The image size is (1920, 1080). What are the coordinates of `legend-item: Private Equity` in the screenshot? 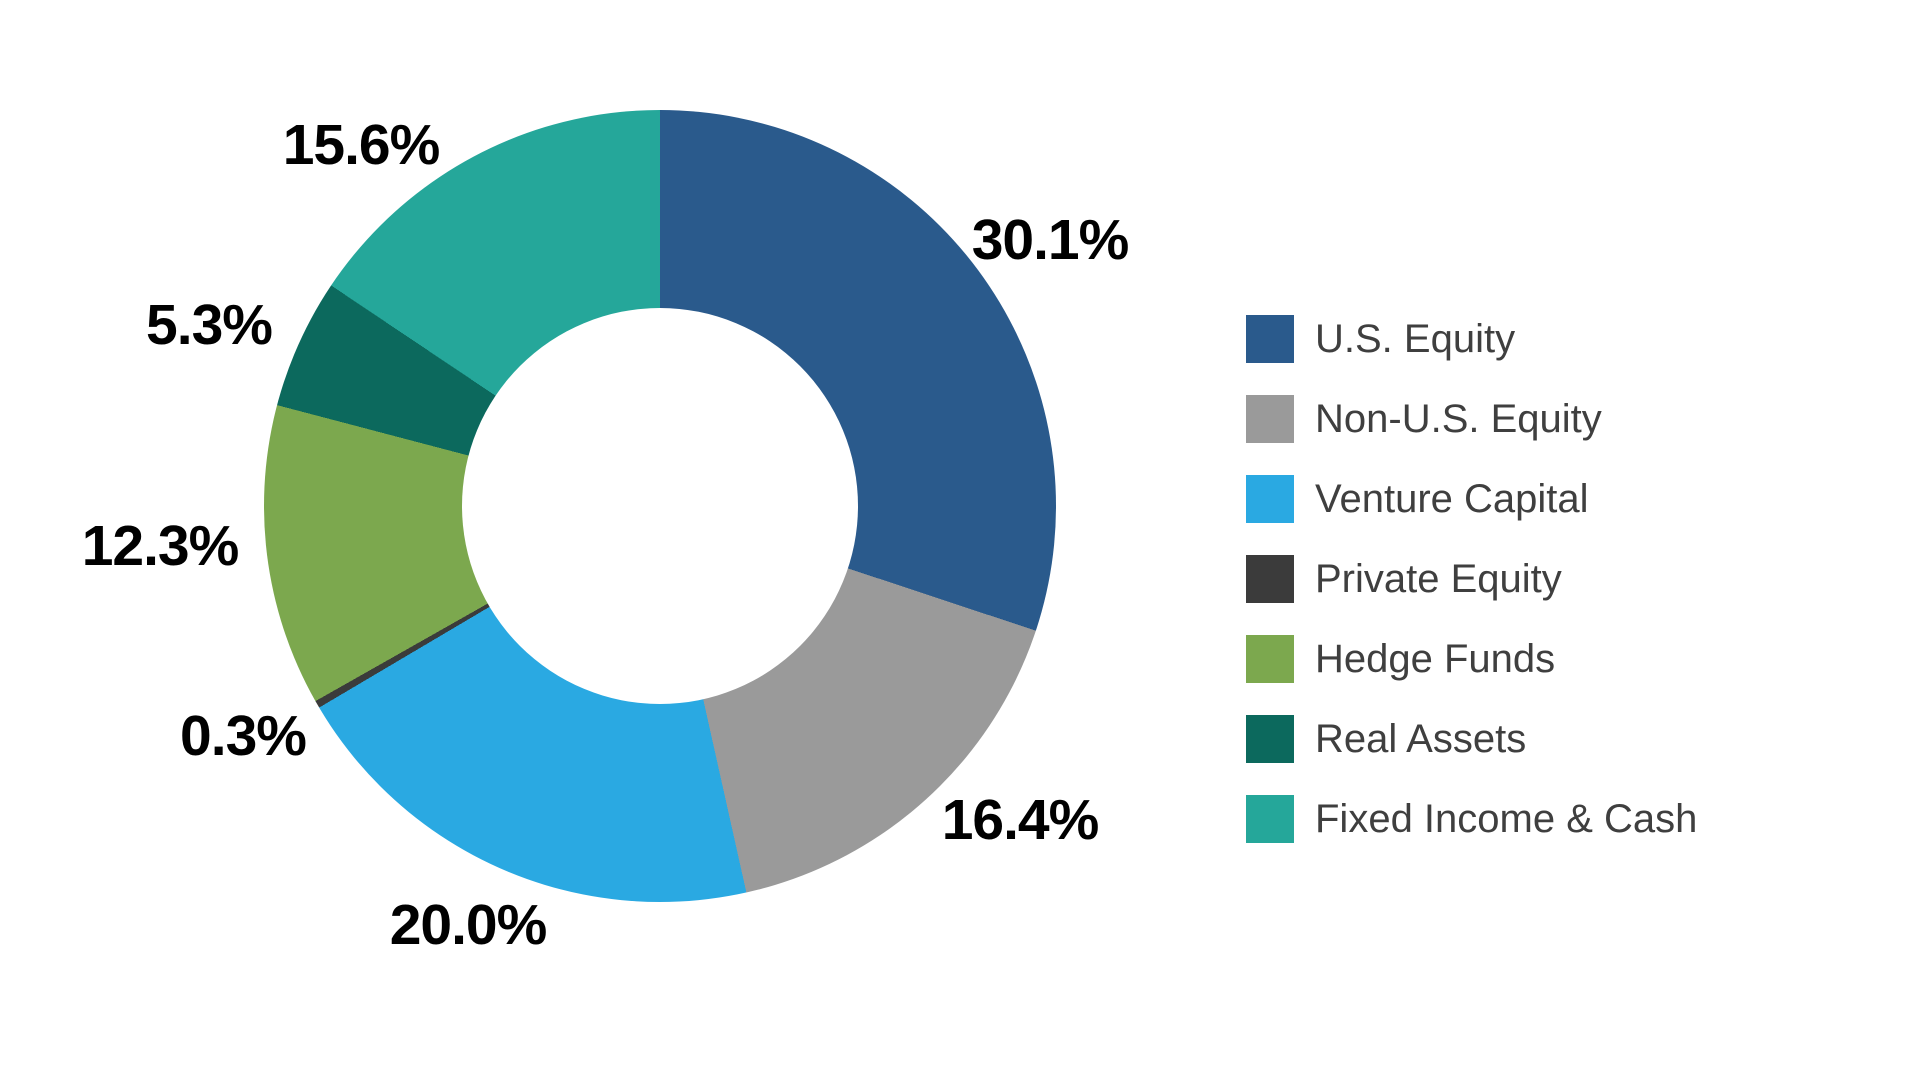 It's located at (1471, 579).